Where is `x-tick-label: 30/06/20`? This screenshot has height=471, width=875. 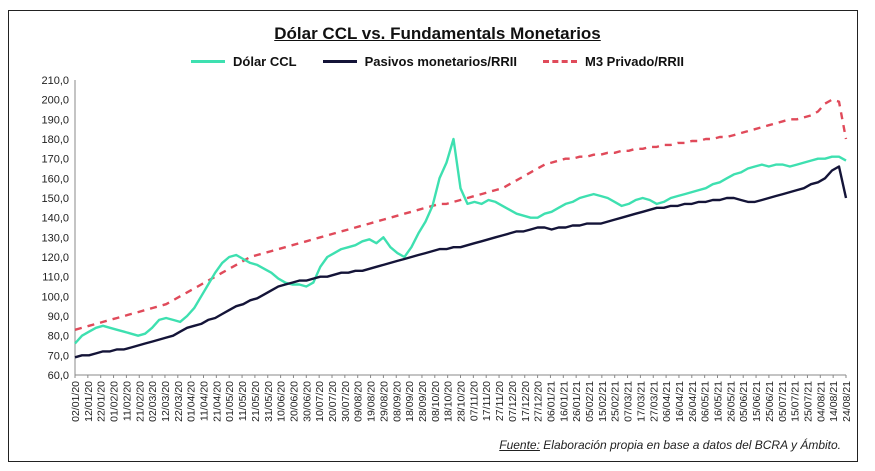 x-tick-label: 30/06/20 is located at coordinates (307, 401).